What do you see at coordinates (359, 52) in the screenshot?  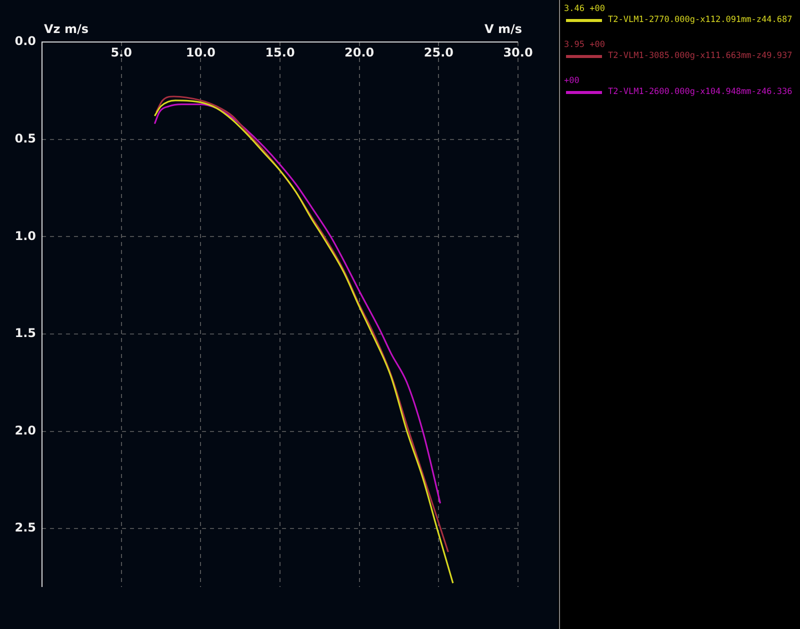 I see `x-tick-label: 20.0` at bounding box center [359, 52].